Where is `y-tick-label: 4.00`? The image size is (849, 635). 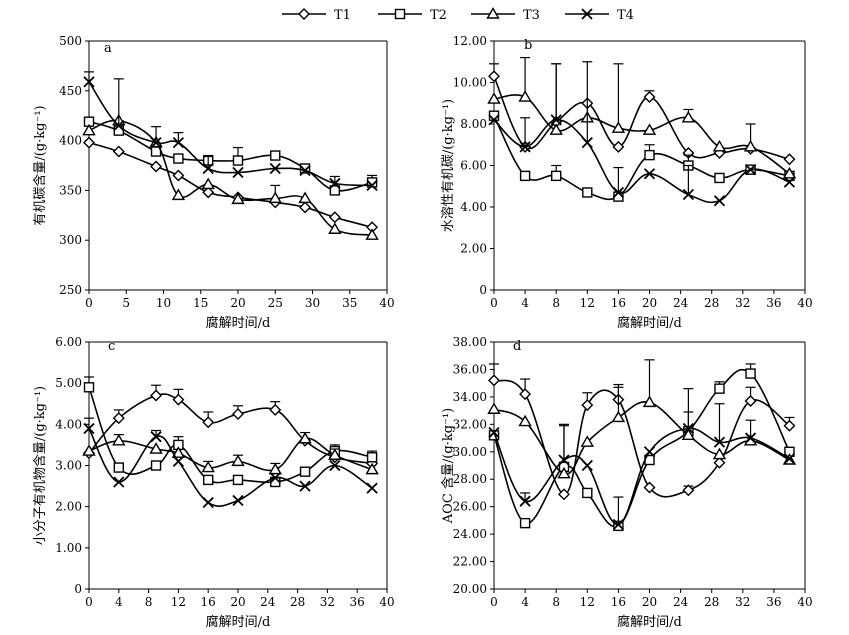
y-tick-label: 4.00 is located at coordinates (68, 424).